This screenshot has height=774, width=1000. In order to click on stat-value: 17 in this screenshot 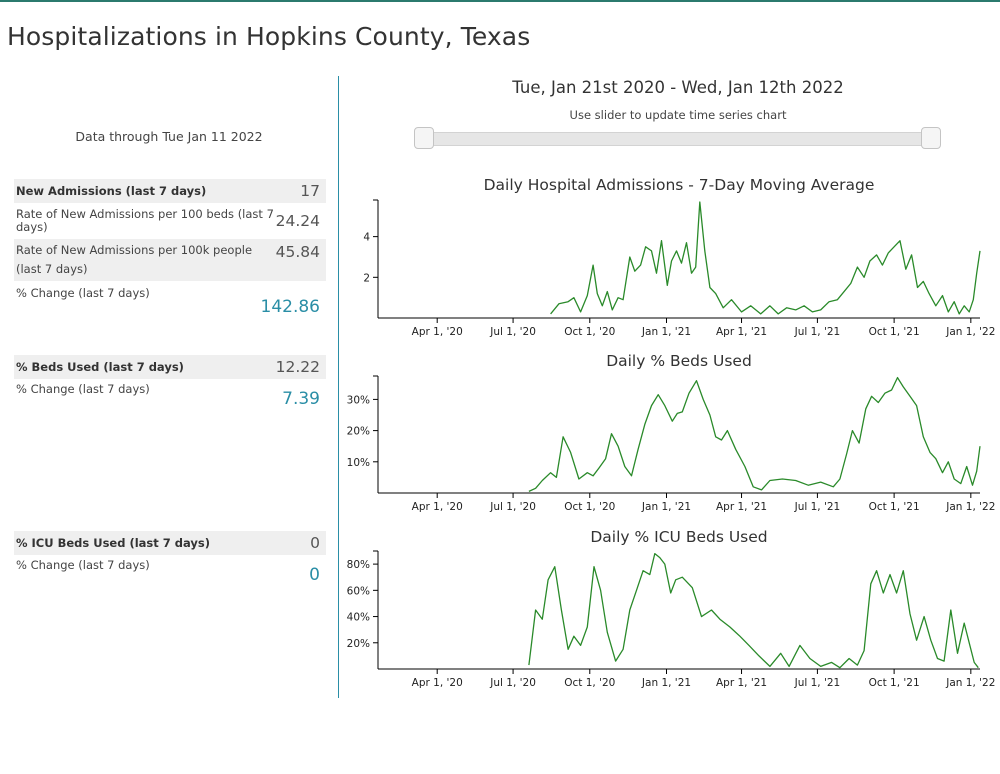, I will do `click(310, 191)`.